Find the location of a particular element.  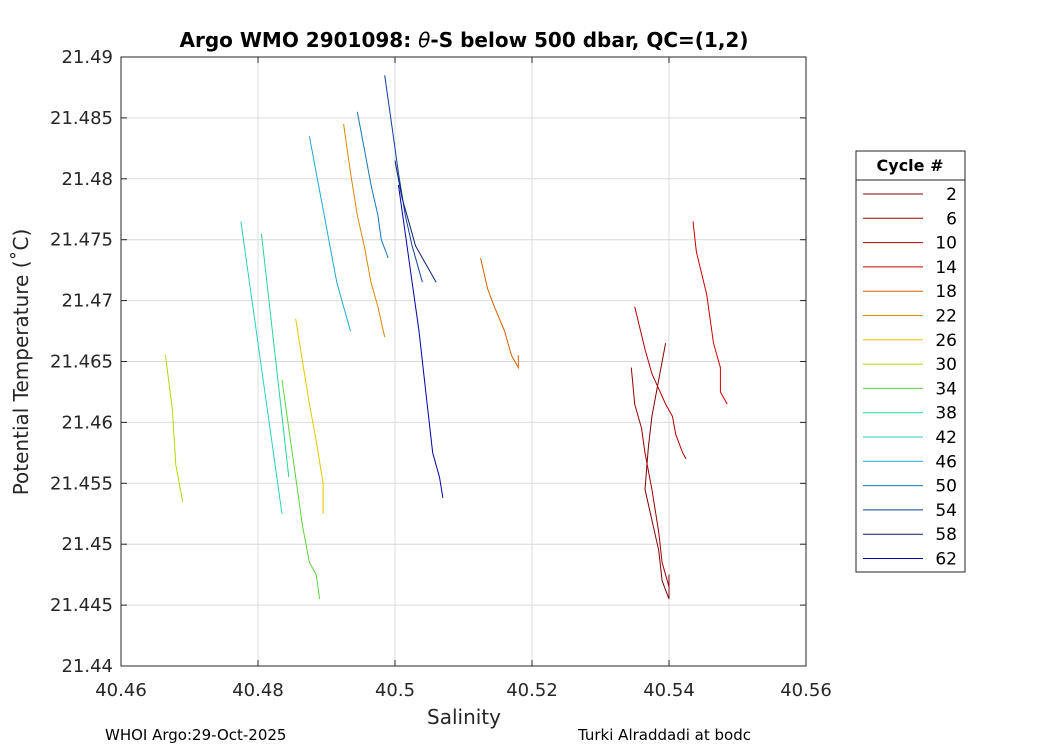

legend-label-30: 30 is located at coordinates (946, 365).